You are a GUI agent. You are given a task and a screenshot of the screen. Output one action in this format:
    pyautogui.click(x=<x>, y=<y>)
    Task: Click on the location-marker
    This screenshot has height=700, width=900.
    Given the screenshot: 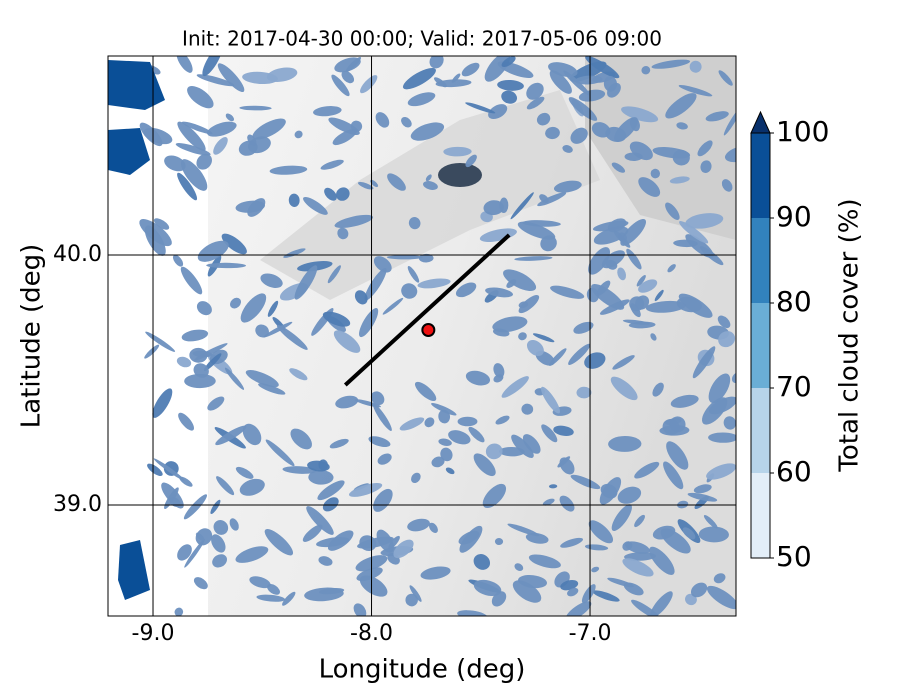 What is the action you would take?
    pyautogui.click(x=428, y=330)
    